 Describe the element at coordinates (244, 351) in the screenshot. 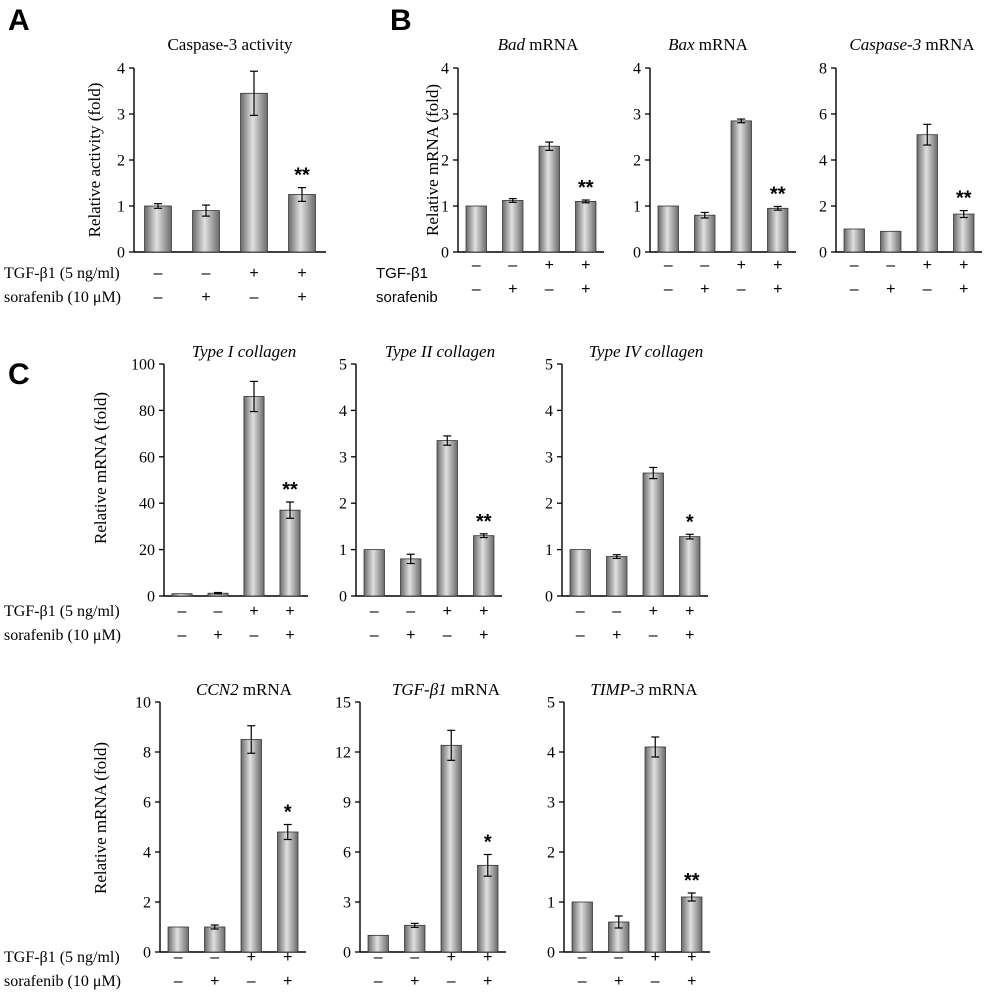

I see `chart-title: Type I collagen` at that location.